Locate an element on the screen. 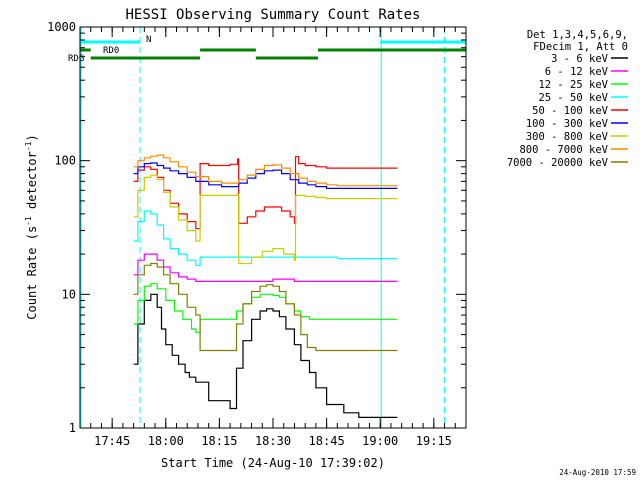 The height and width of the screenshot is (480, 640). x-tick-label-2: 18:15 is located at coordinates (219, 441).